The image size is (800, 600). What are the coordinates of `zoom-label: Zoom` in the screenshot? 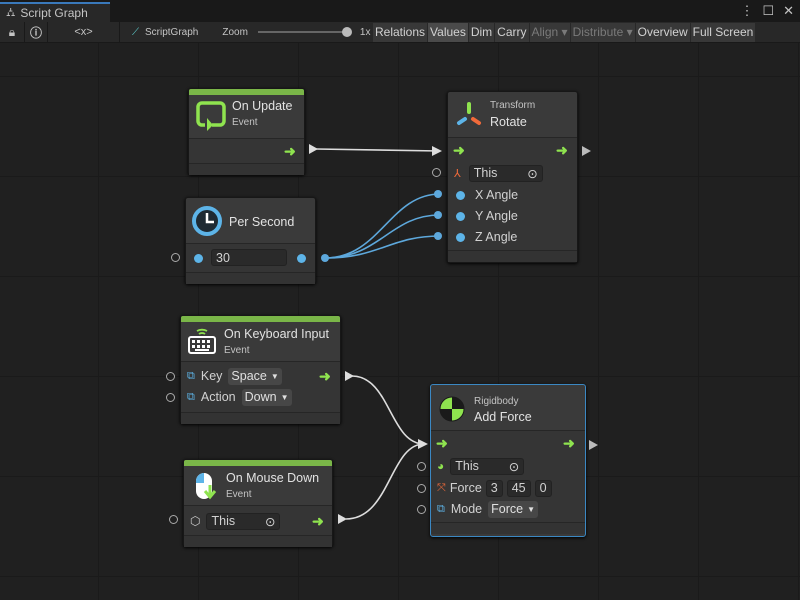 It's located at (235, 32).